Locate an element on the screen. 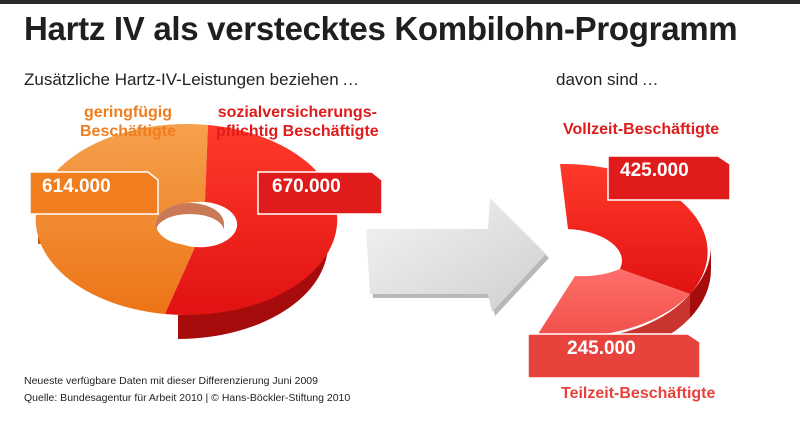 This screenshot has height=439, width=800. category-label-line: pflichtig Beschäftigte is located at coordinates (297, 131).